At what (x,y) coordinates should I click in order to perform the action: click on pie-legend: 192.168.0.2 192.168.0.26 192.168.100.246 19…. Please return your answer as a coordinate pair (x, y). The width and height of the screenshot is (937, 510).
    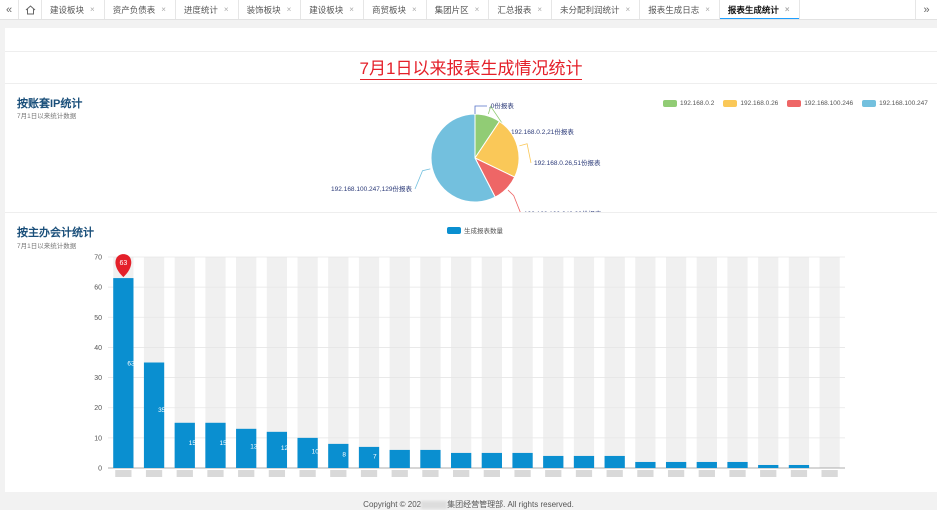
    Looking at the image, I should click on (795, 103).